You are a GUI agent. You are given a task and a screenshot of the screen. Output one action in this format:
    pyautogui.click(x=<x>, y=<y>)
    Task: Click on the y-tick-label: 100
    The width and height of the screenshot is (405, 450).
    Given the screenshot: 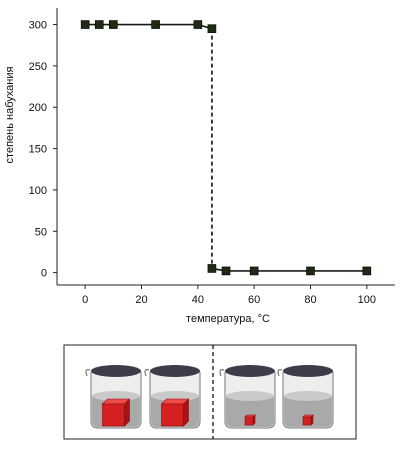 What is the action you would take?
    pyautogui.click(x=38, y=191)
    